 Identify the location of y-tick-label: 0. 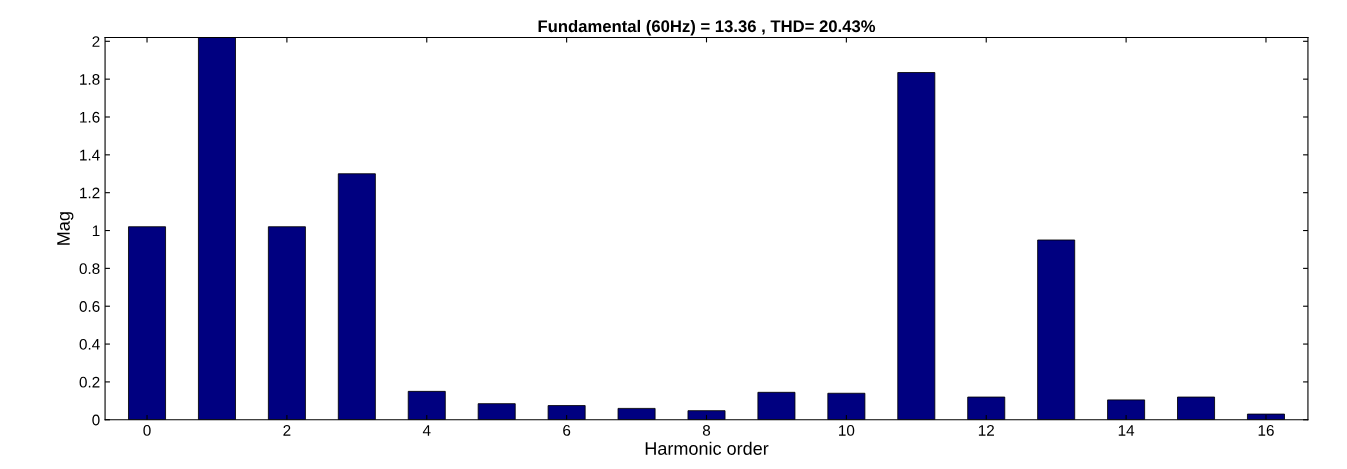
(96, 420).